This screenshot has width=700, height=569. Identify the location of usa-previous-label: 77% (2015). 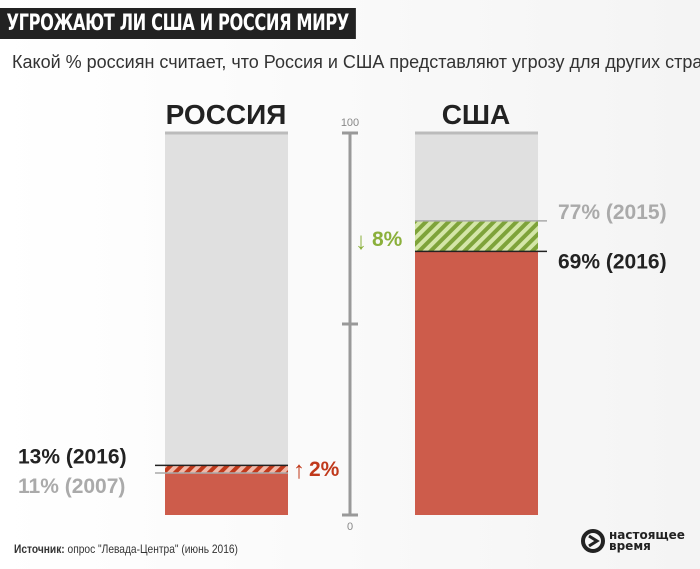
(612, 212).